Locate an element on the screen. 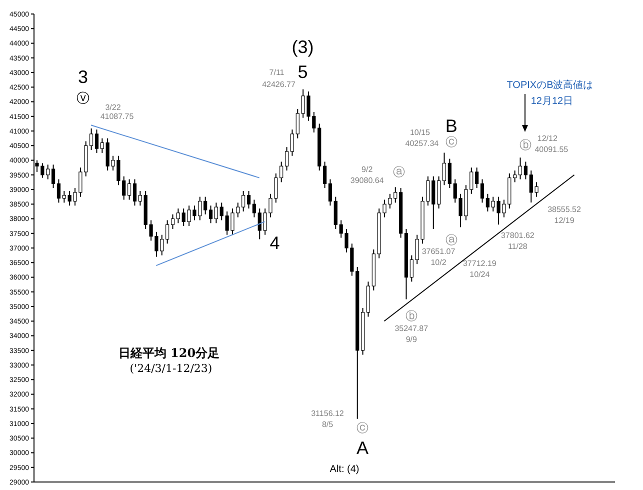 The image size is (643, 490). annotation: Alt: (4) is located at coordinates (345, 469).